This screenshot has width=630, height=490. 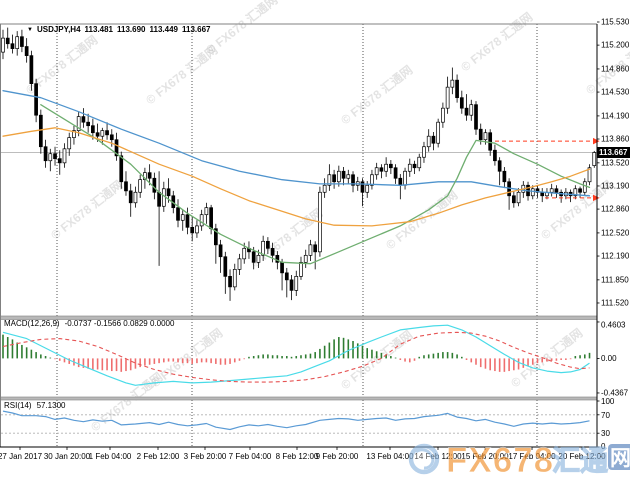 I want to click on price-axis-label: 112.520, so click(x=615, y=232).